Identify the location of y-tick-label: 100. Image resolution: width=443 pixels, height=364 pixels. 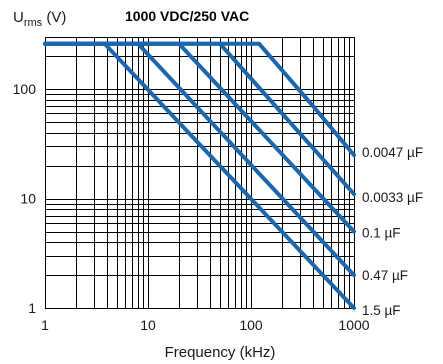
(25, 89).